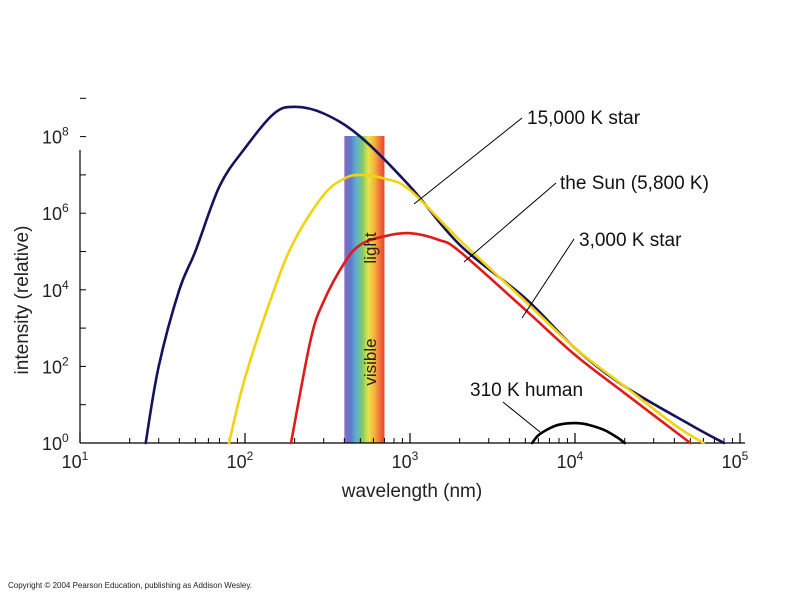 The height and width of the screenshot is (600, 800). I want to click on visible-band-label-bottom: visible, so click(370, 361).